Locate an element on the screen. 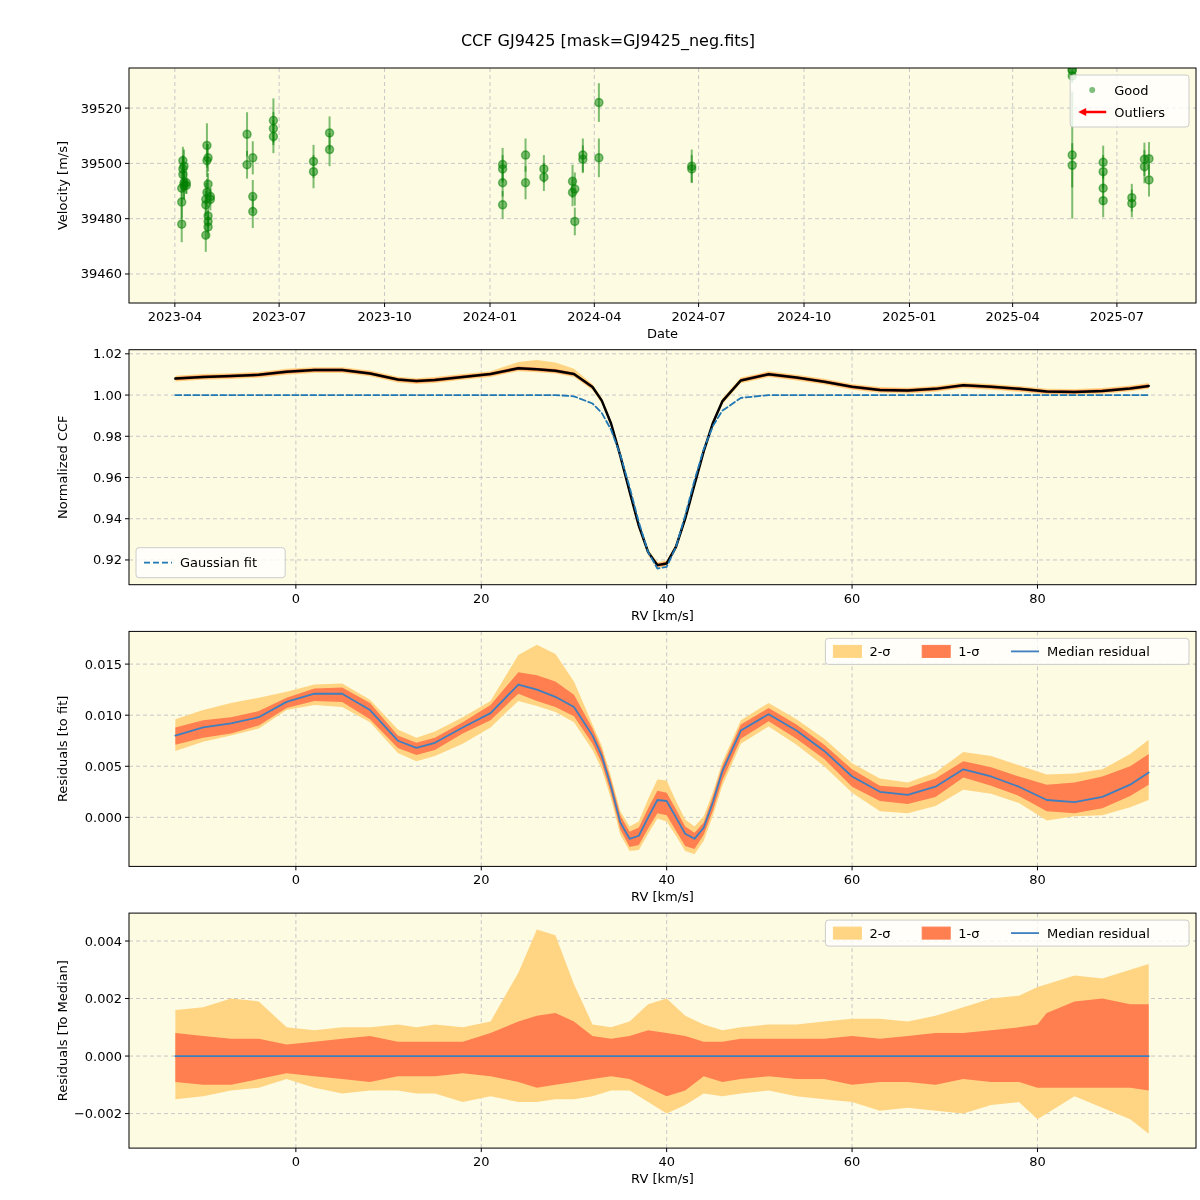 The image size is (1200, 1200). x-tick-label: 2025-01 is located at coordinates (909, 316).